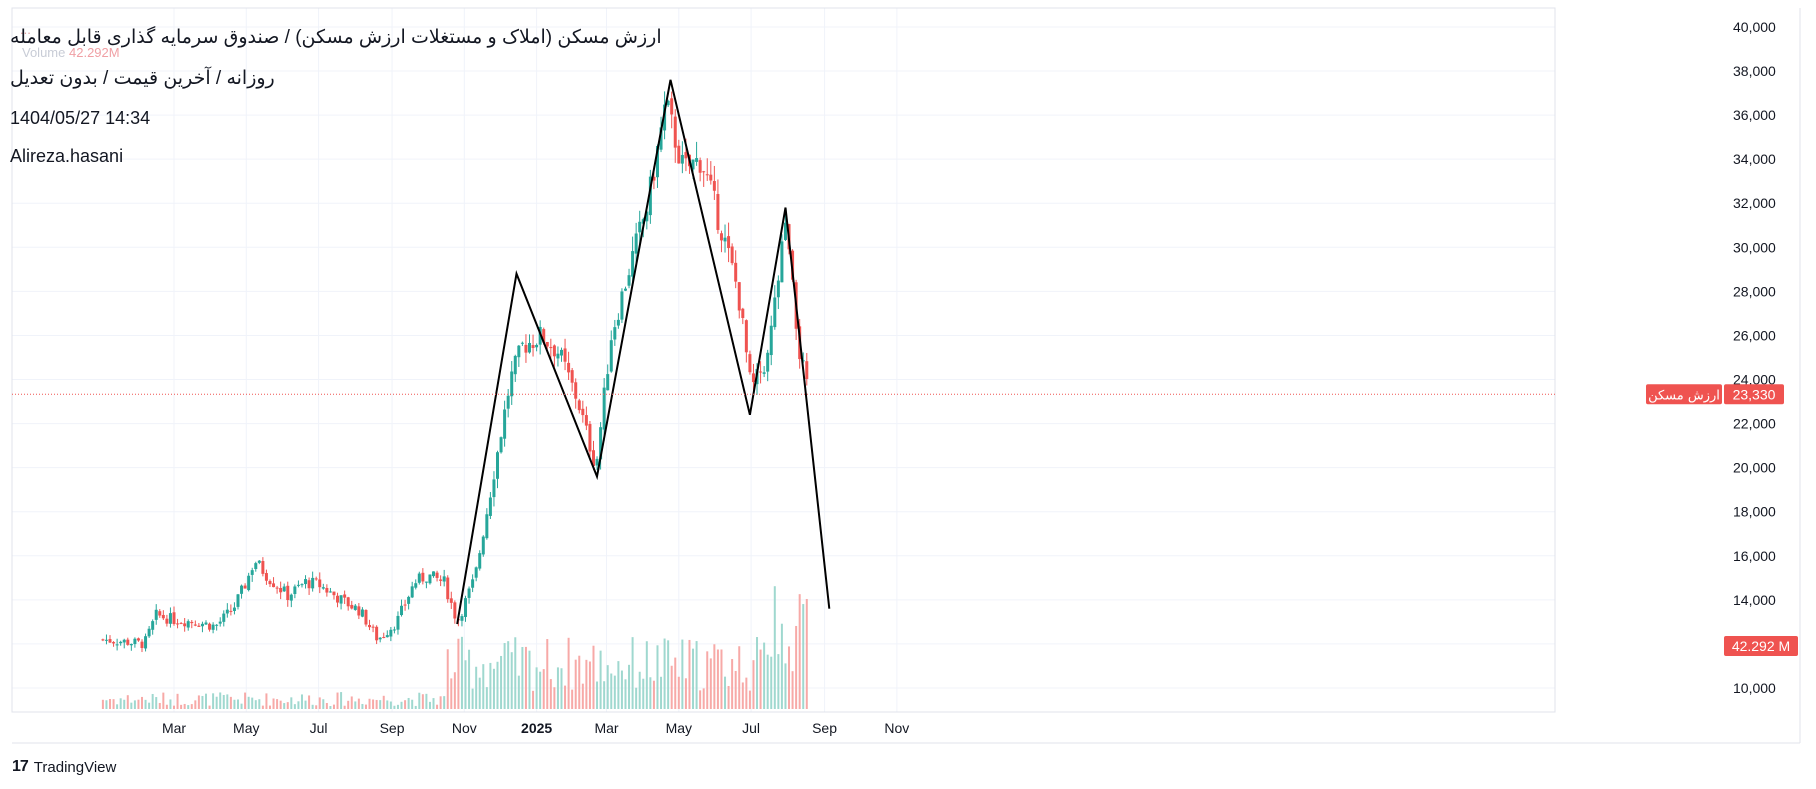  I want to click on y-tick-label: 40,000, so click(1754, 27).